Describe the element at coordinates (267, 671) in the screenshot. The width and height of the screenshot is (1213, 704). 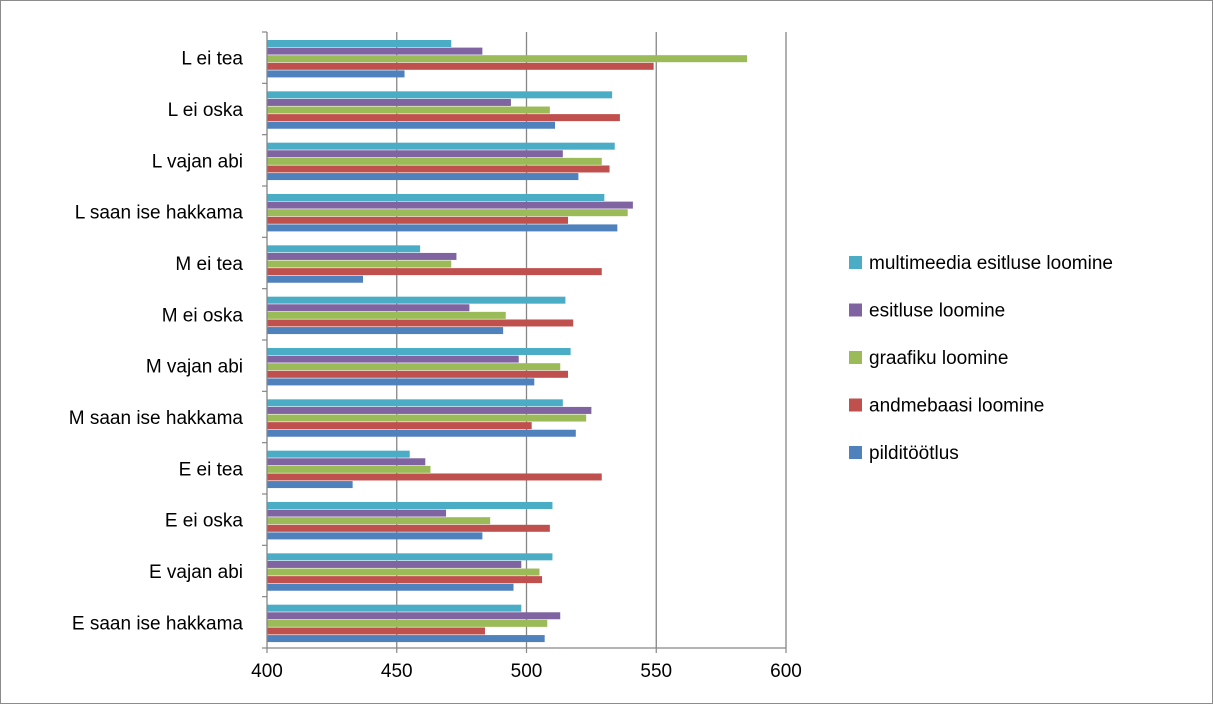
I see `x-tick-label: 400` at that location.